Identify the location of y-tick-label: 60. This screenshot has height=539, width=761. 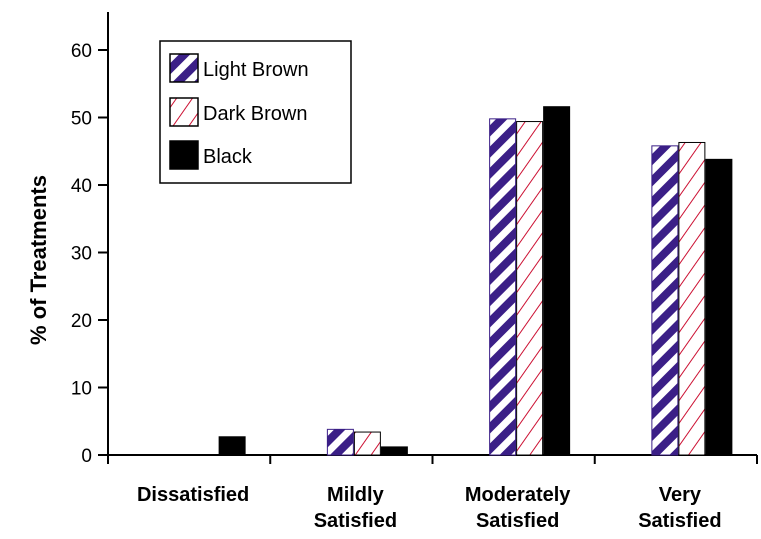
(81, 51).